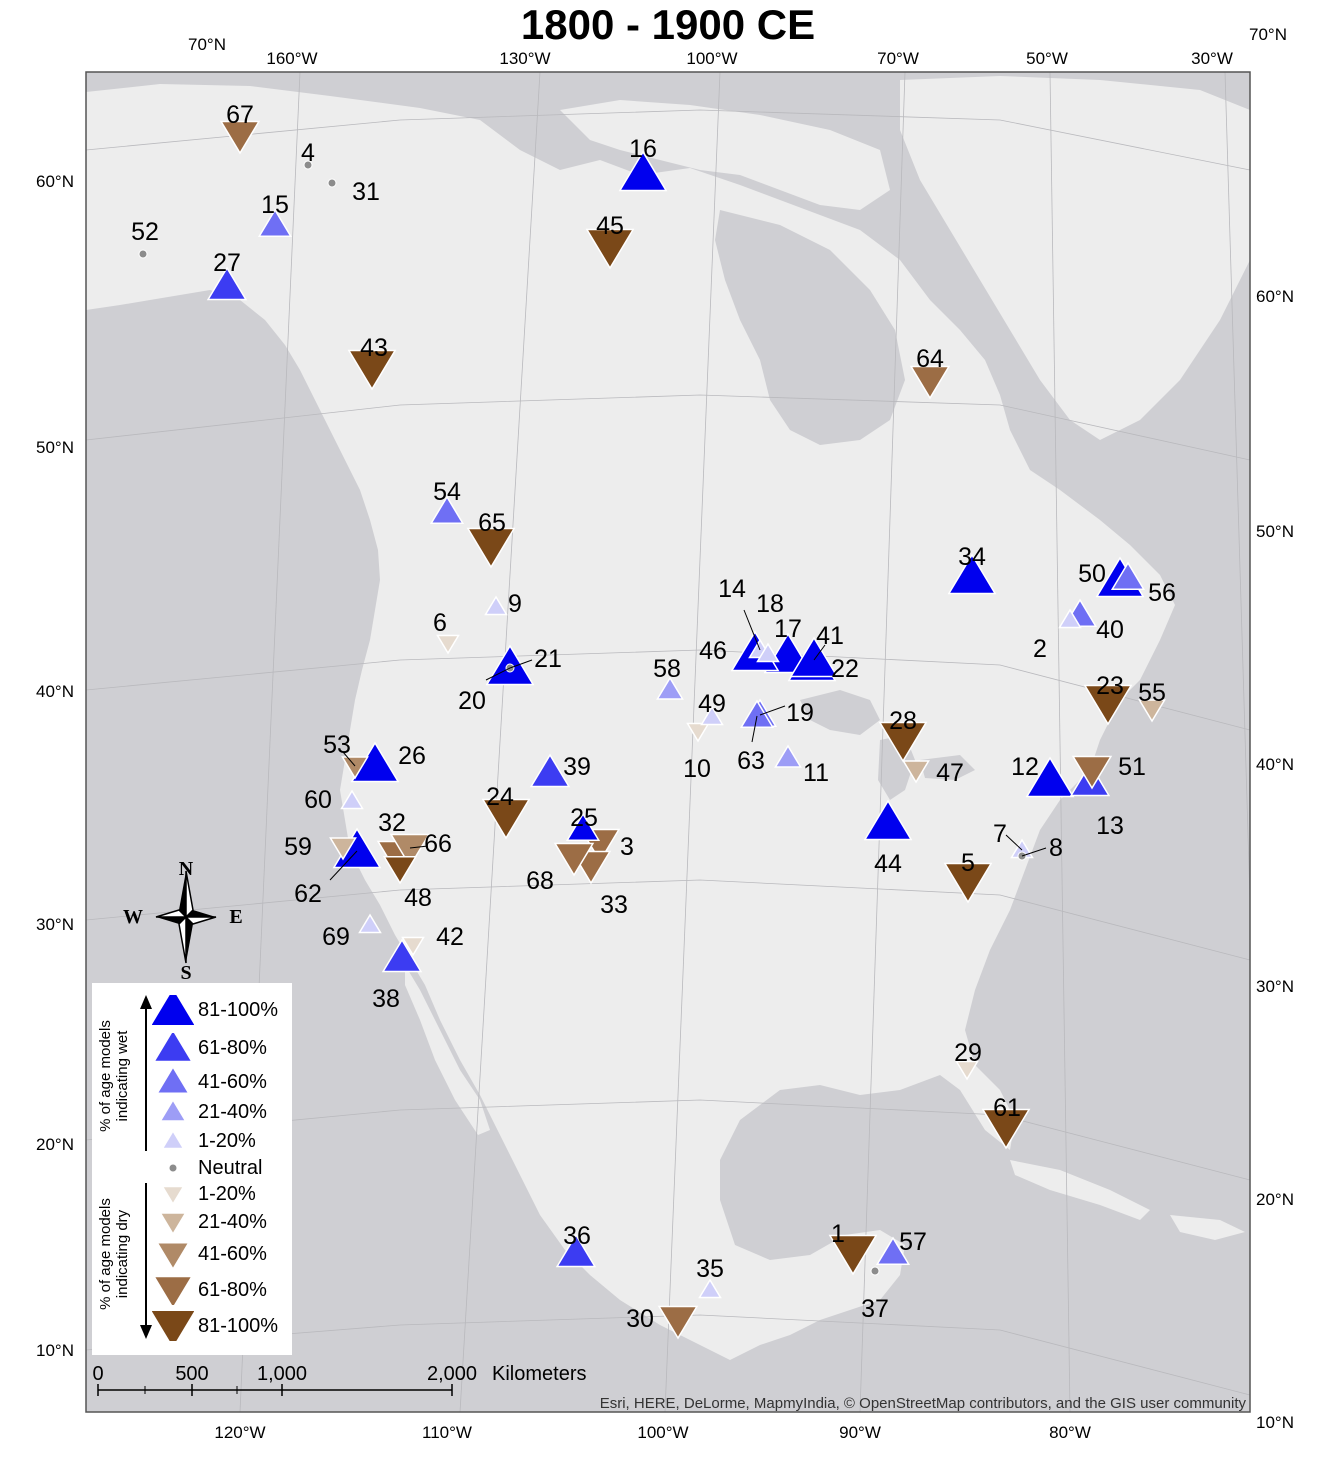  What do you see at coordinates (238, 1009) in the screenshot?
I see `legend-item-label: 81-100%` at bounding box center [238, 1009].